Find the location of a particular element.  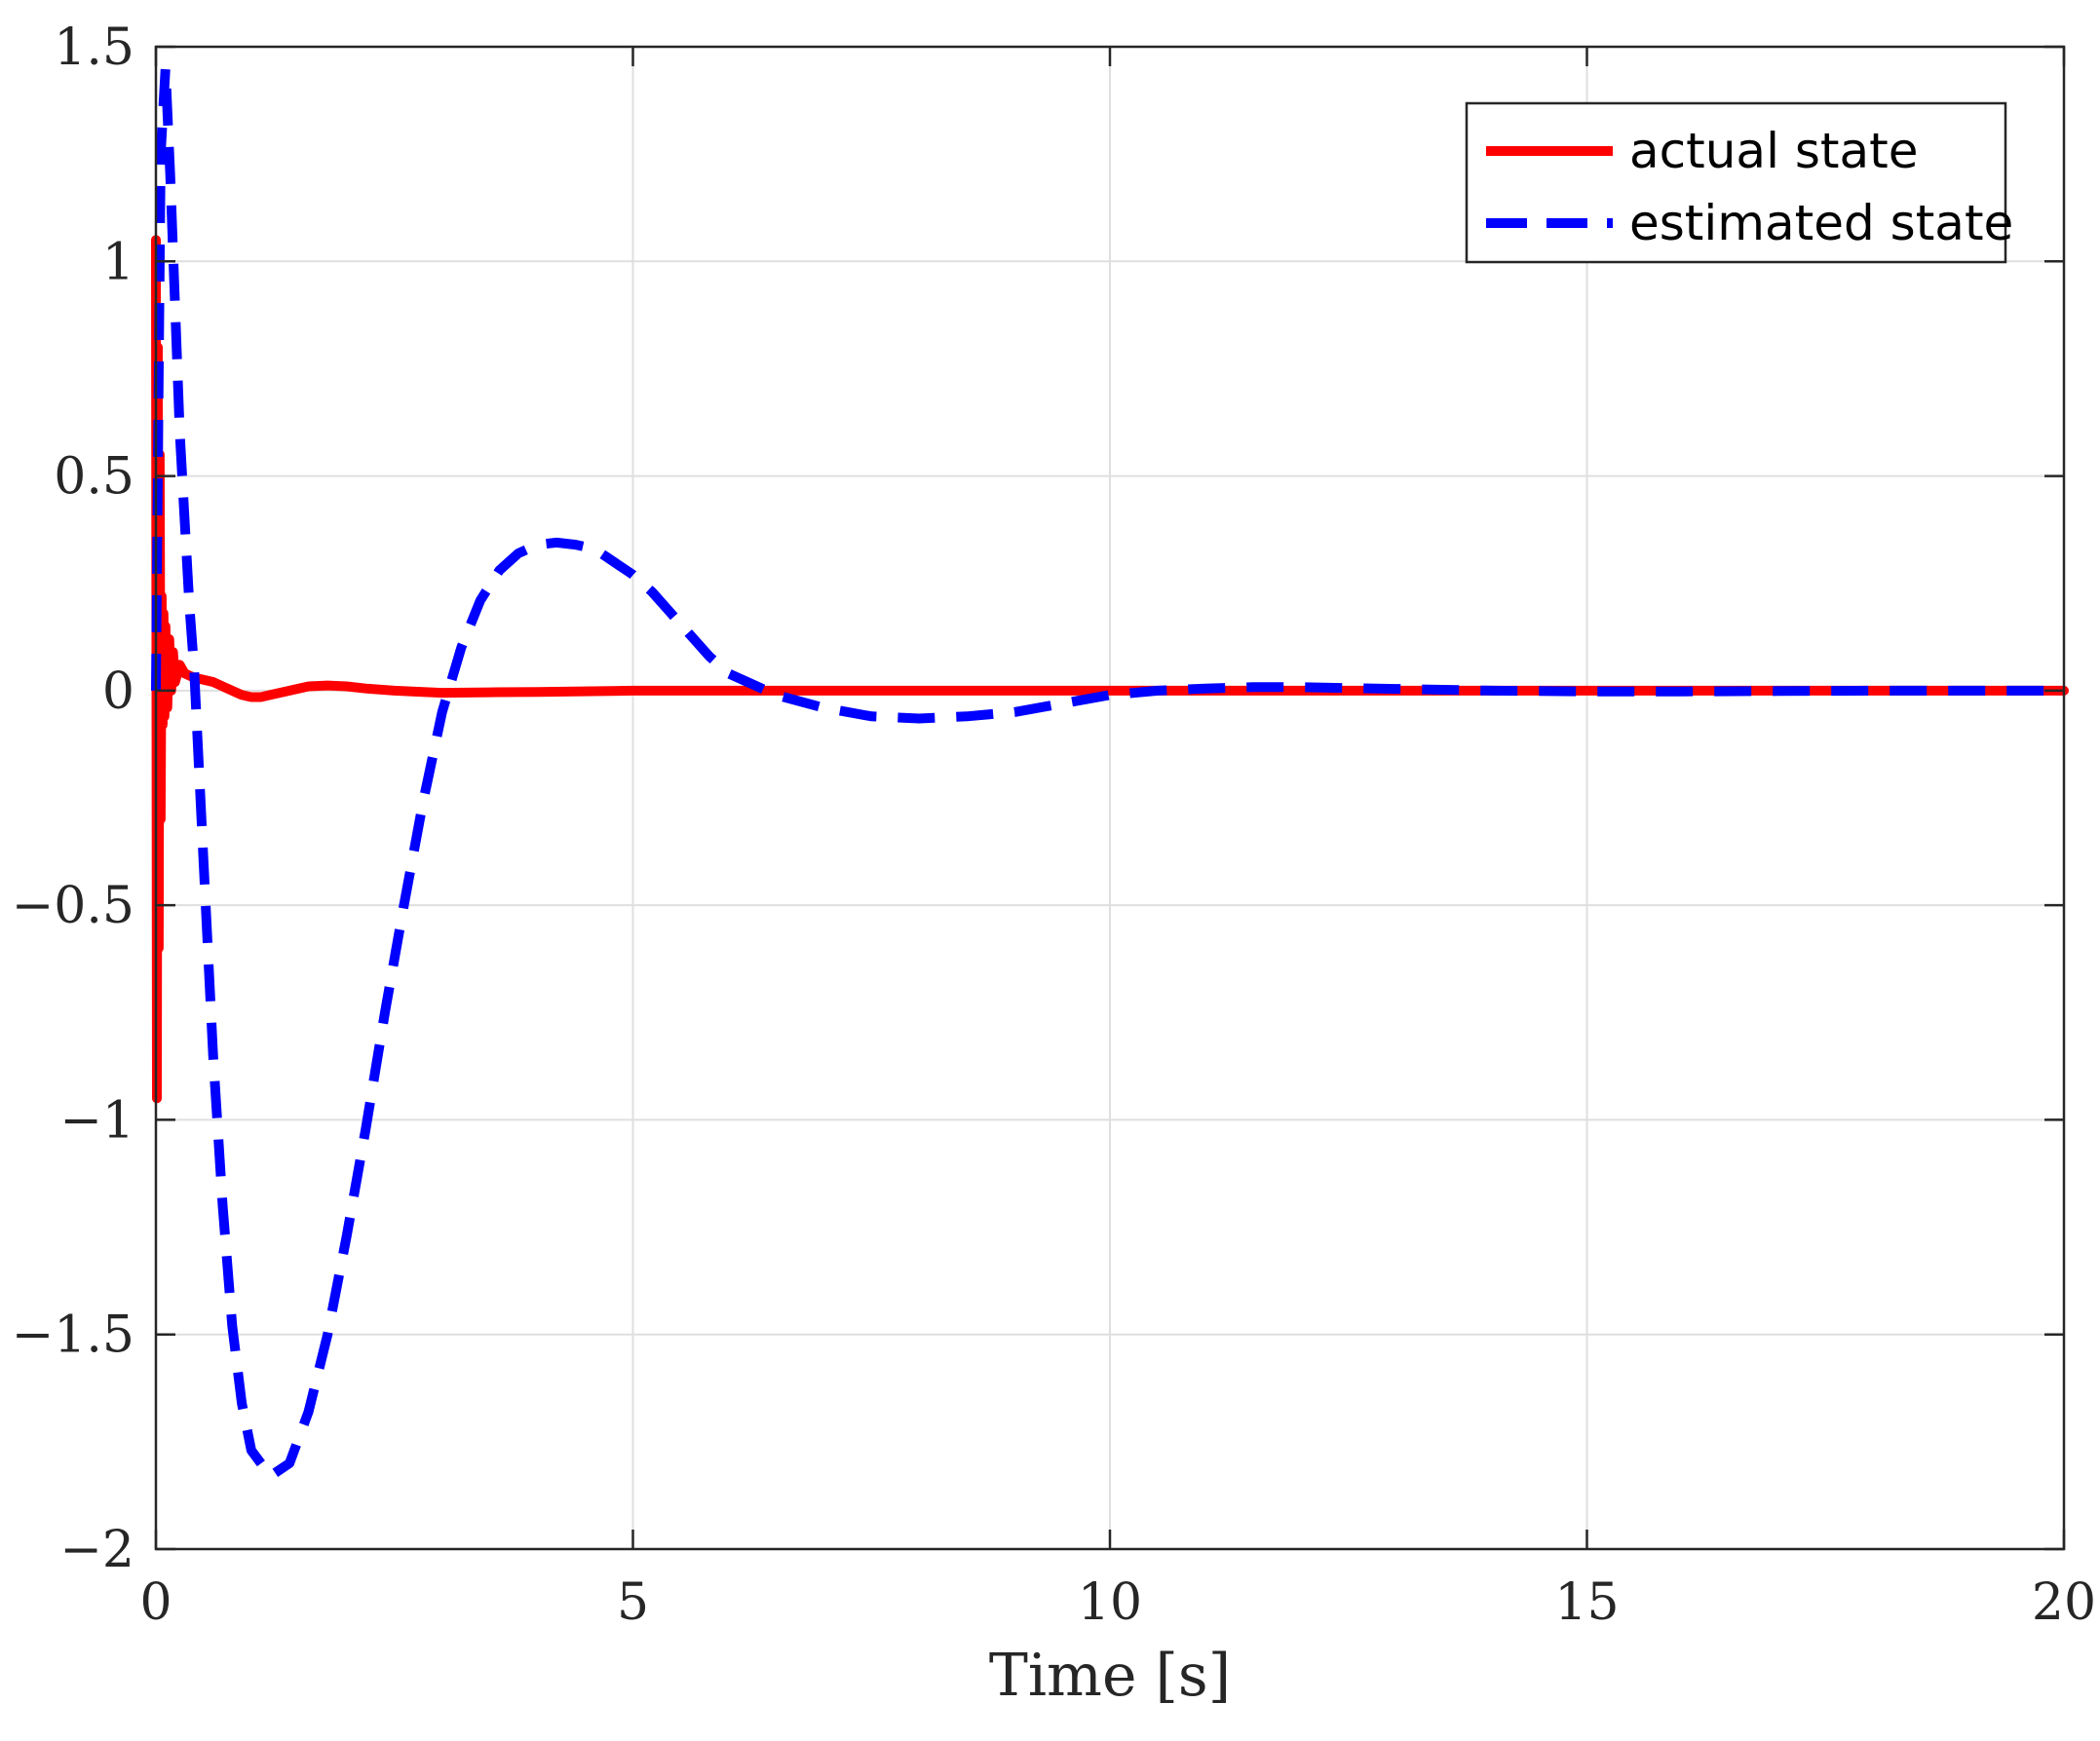

y-tick-label: 0 is located at coordinates (118, 692).